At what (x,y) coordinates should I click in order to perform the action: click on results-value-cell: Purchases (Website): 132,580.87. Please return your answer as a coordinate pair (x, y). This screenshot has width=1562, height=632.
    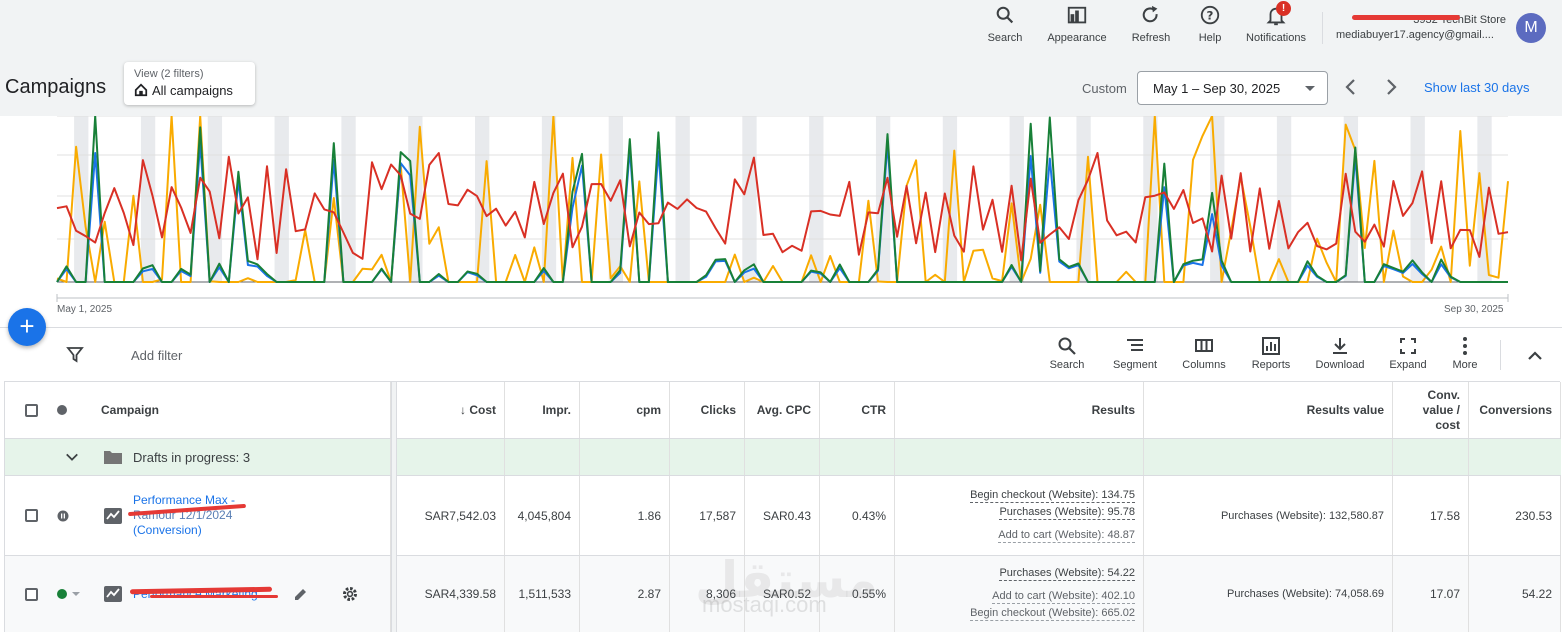
    Looking at the image, I should click on (1268, 515).